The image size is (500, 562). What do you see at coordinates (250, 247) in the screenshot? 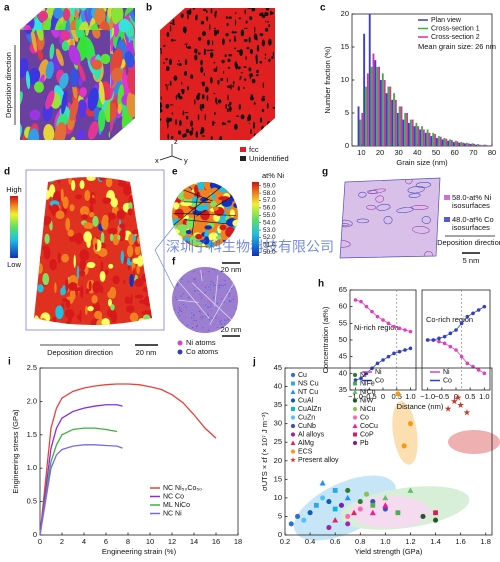
I see `watermark: 深圳子科生物科技有限公司` at bounding box center [250, 247].